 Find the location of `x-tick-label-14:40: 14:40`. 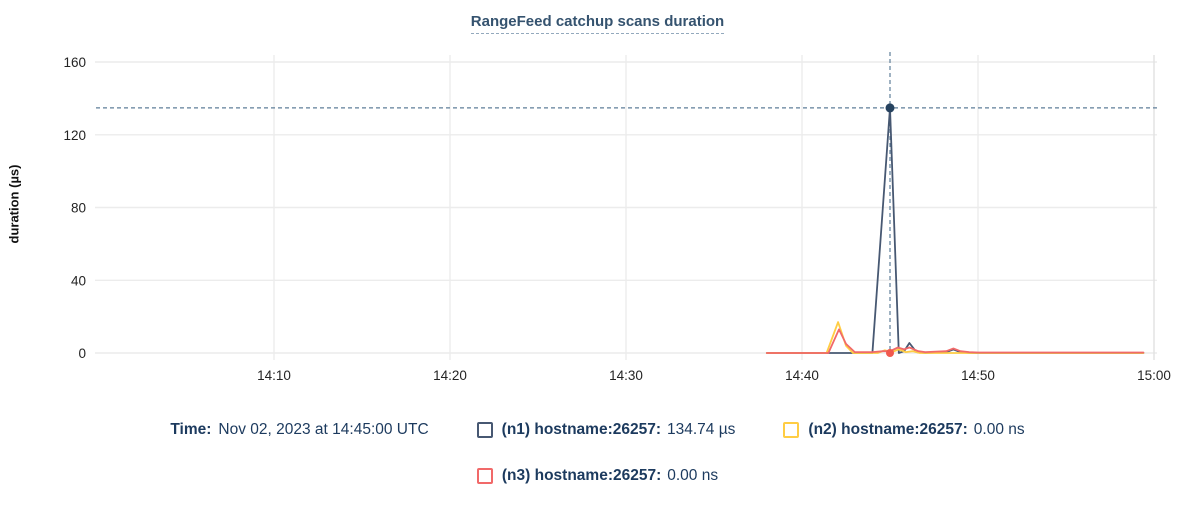

x-tick-label-14:40: 14:40 is located at coordinates (802, 375).